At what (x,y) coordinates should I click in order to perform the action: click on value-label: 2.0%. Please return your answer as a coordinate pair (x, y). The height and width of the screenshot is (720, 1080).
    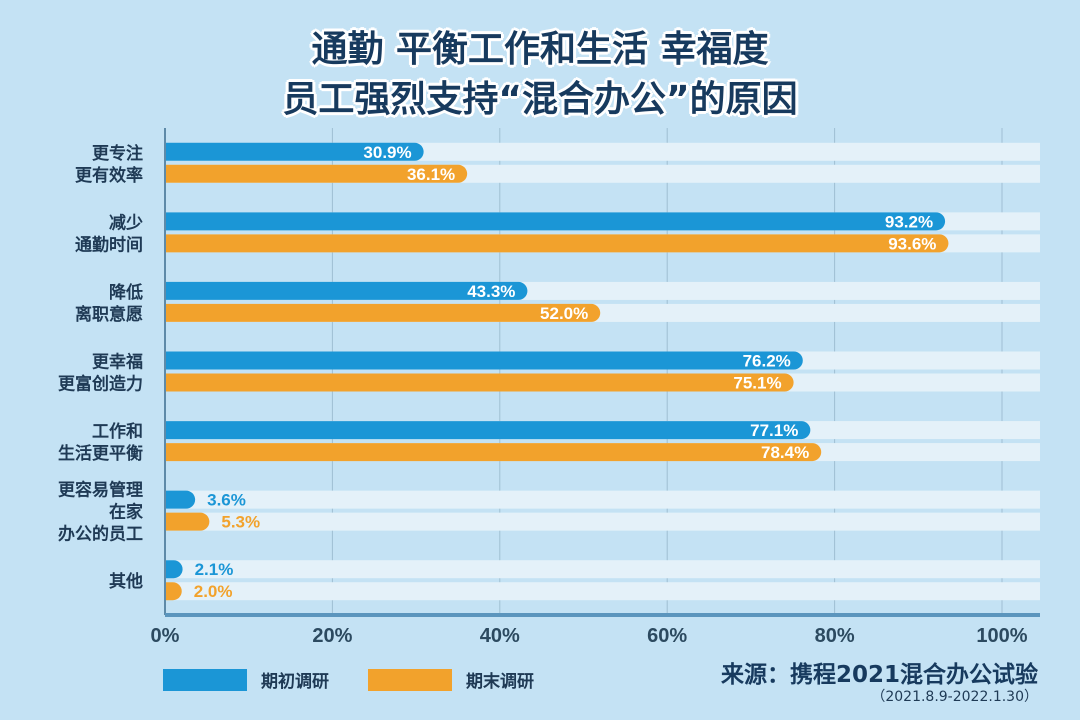
    Looking at the image, I should click on (213, 591).